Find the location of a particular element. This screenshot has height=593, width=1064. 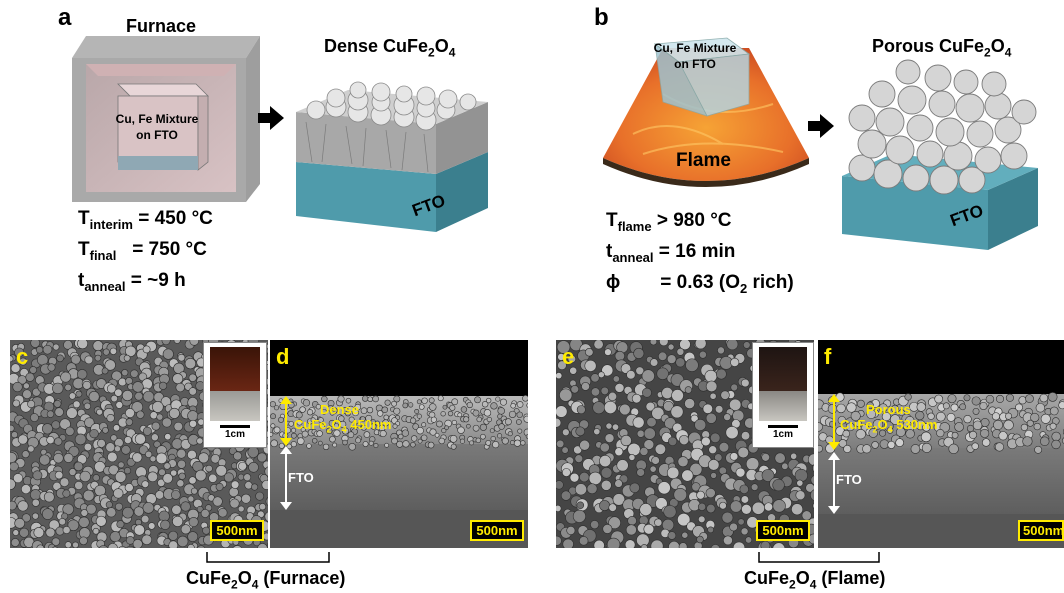

porous-film-illustration is located at coordinates (940, 154).